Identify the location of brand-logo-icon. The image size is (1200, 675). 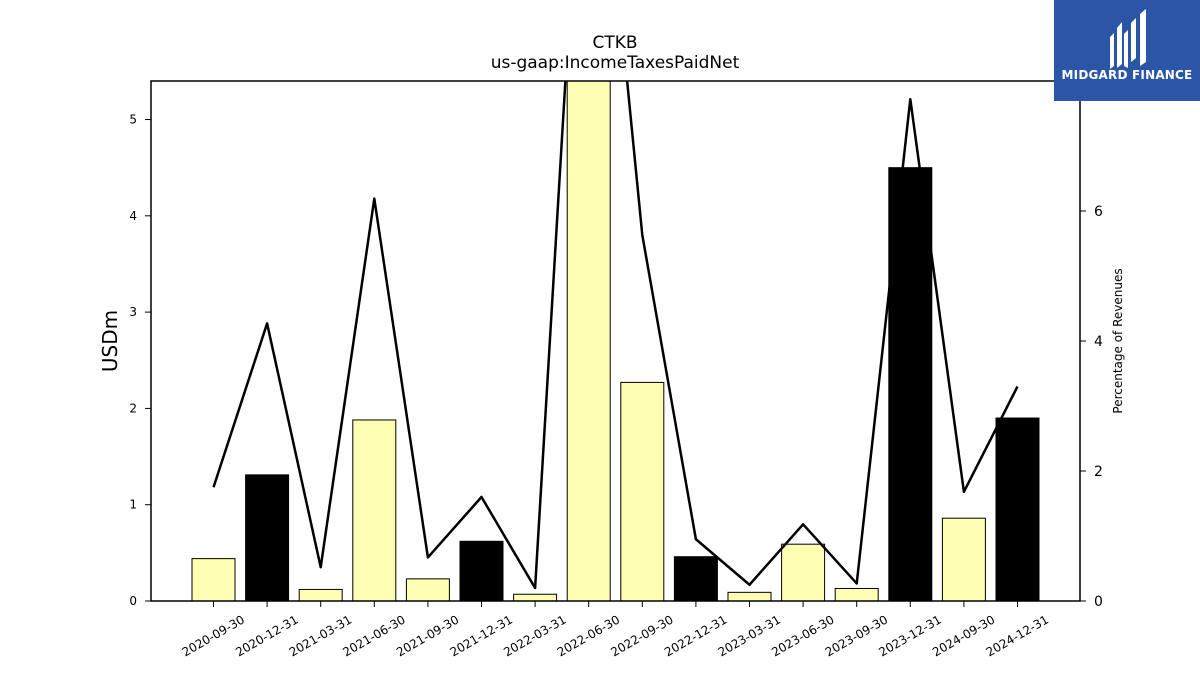
(1128, 39).